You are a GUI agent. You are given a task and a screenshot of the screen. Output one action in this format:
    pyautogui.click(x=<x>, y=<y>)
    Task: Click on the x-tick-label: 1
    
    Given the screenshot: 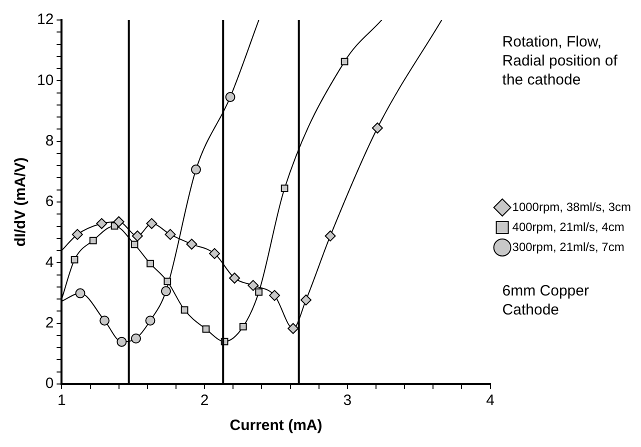 What is the action you would take?
    pyautogui.click(x=62, y=401)
    